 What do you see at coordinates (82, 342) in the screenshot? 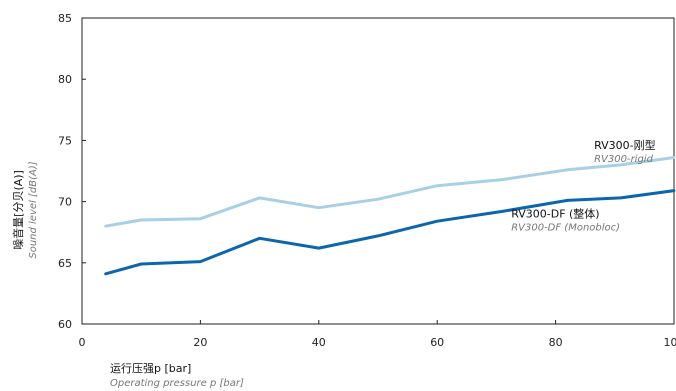
I see `x-tick-label: 0` at bounding box center [82, 342].